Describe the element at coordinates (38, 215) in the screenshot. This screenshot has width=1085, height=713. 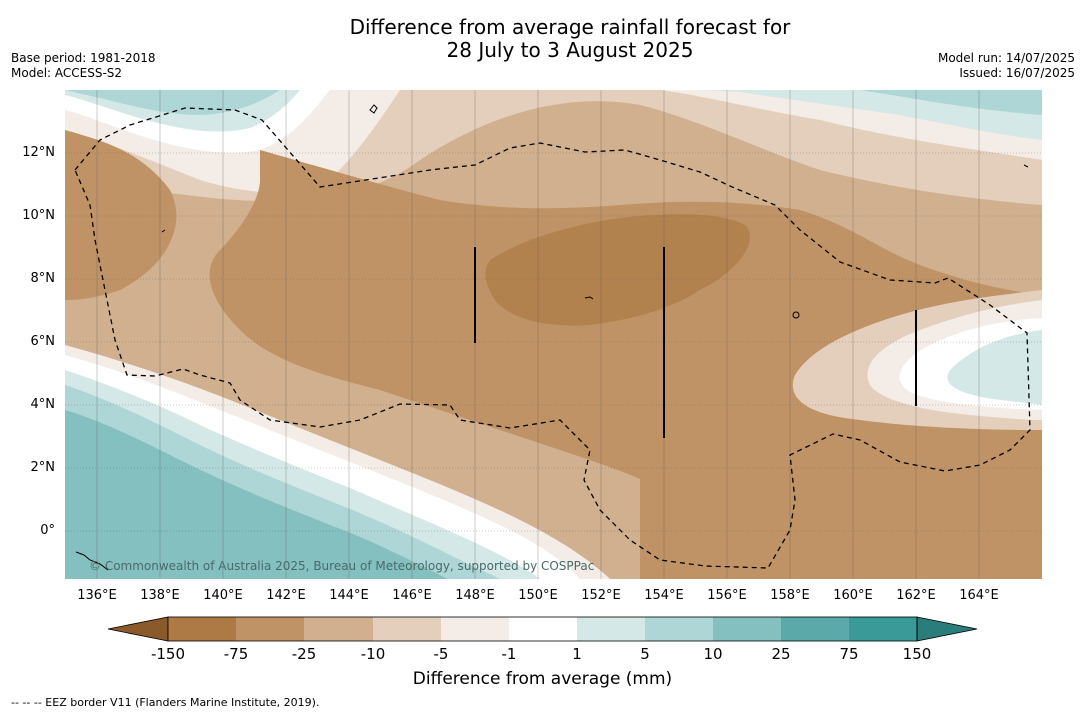
I see `lat-label: 10°N` at that location.